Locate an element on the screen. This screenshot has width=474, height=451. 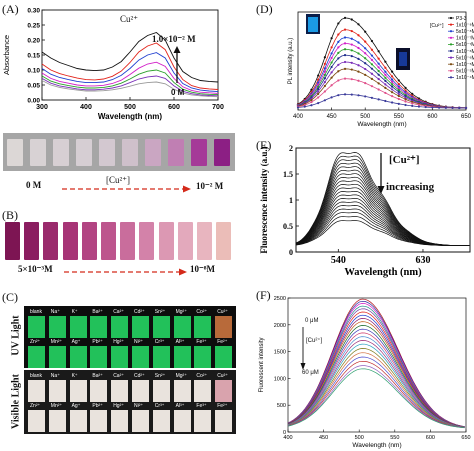
pl-series-line is located at coordinates (382, 73).